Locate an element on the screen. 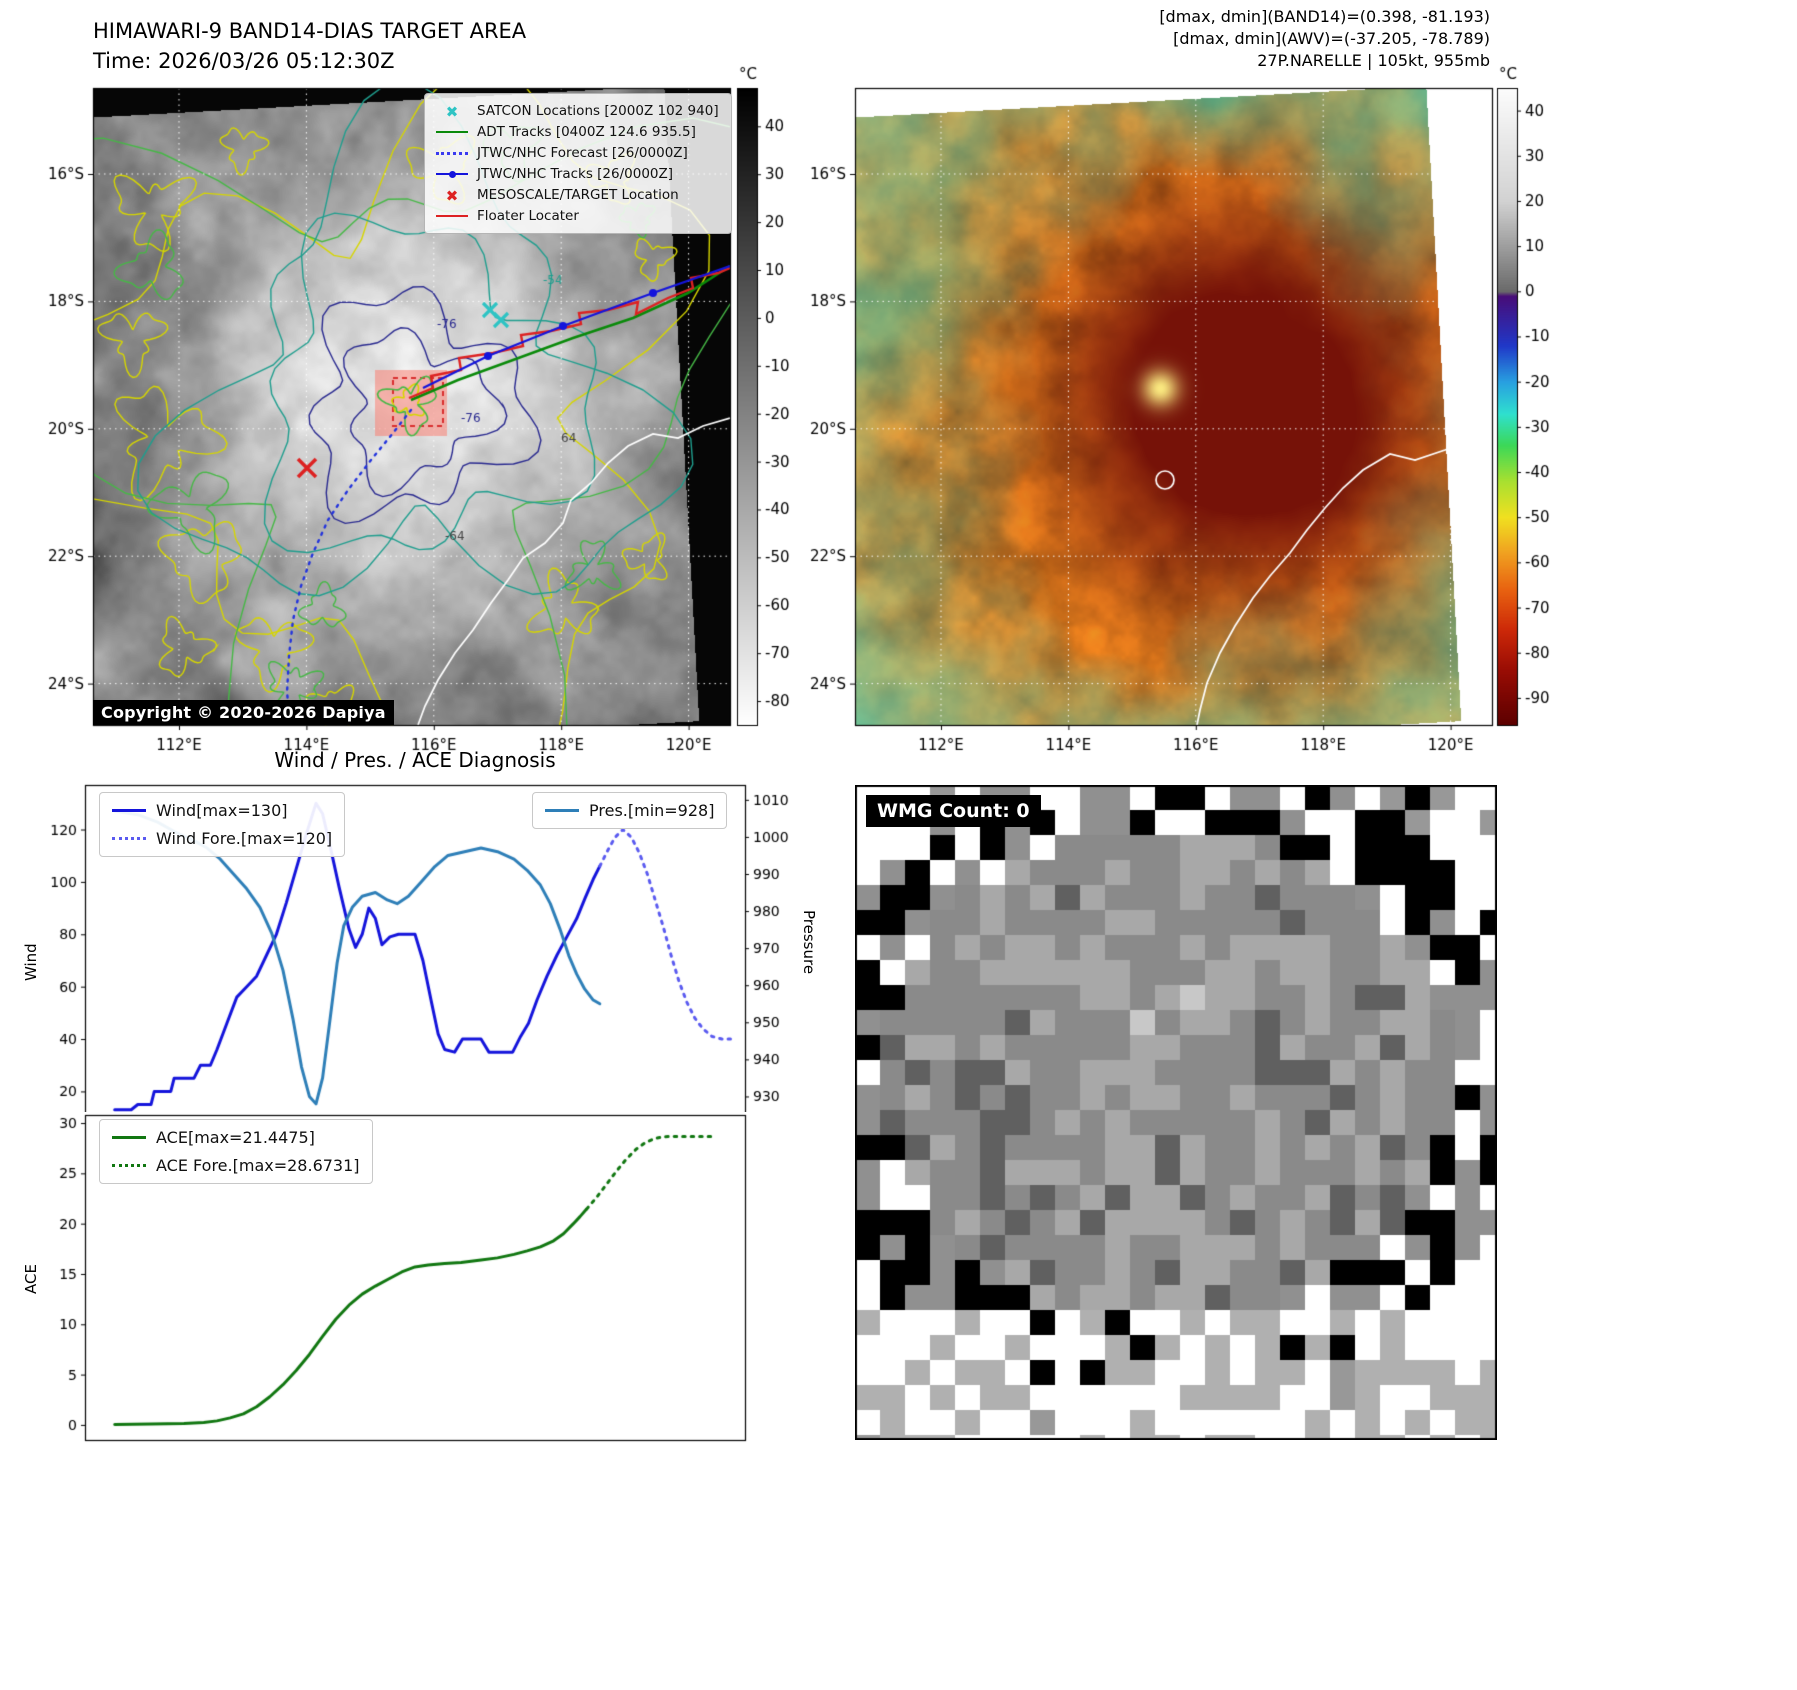 Image resolution: width=1797 pixels, height=1690 pixels. legend-label: Pres.[min=928] is located at coordinates (652, 810).